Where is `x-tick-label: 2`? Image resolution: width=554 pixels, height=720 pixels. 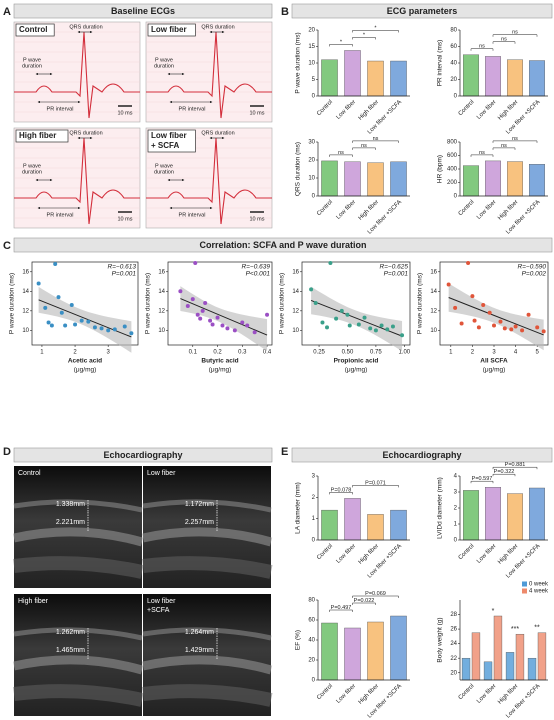 x-tick-label: 2 is located at coordinates (473, 353).